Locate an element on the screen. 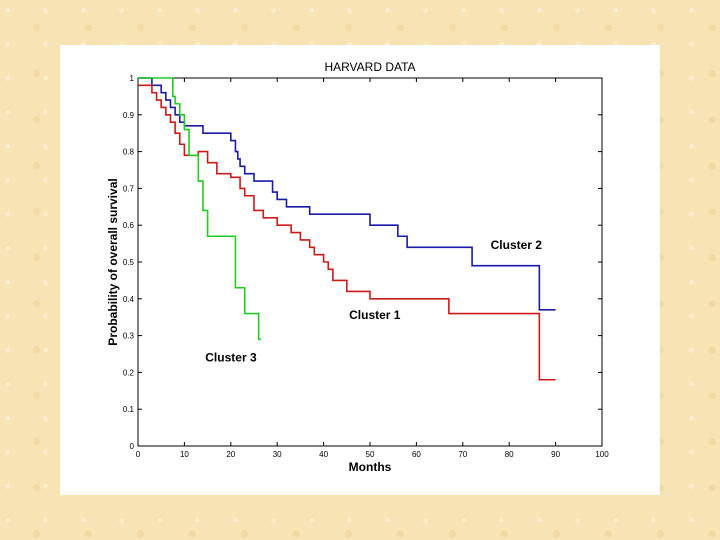 This screenshot has width=720, height=540. y-axis-label: Probability of overall survival is located at coordinates (113, 261).